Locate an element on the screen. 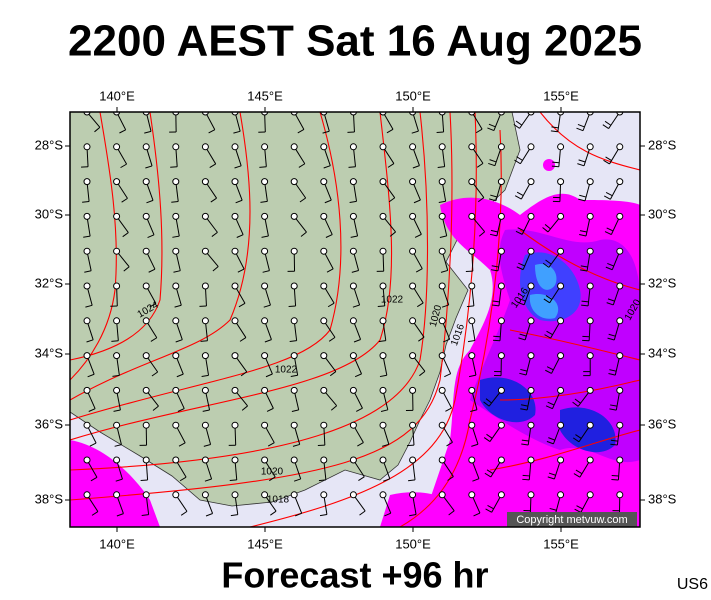 The image size is (711, 600). latitude-label: 30°S is located at coordinates (49, 213).